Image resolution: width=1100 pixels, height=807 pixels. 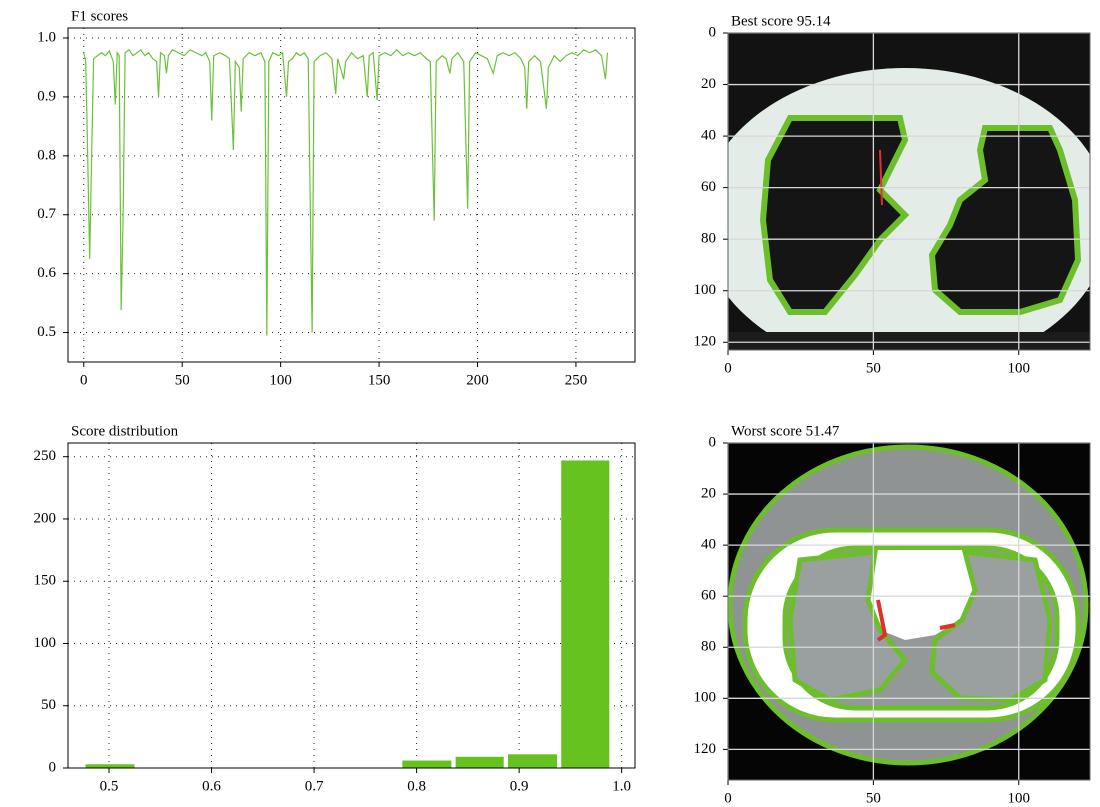 What do you see at coordinates (46, 37) in the screenshot?
I see `y-tick-label: 1.0` at bounding box center [46, 37].